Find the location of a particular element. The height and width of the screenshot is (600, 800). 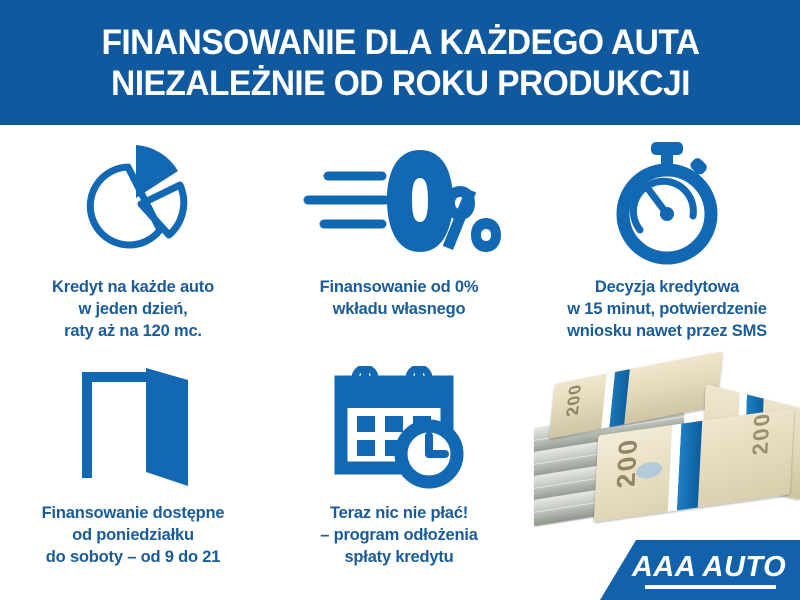

header-title-line-2: NIEZALEŻNIE OD ROKU PRODUKCJI is located at coordinates (400, 83).